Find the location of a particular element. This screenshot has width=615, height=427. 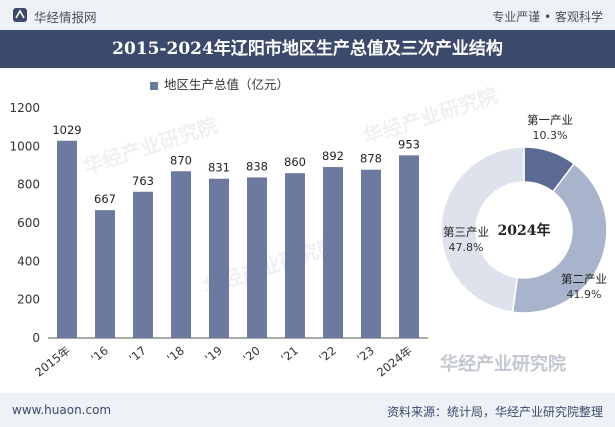

slice-value-label: 41.9% is located at coordinates (584, 294).